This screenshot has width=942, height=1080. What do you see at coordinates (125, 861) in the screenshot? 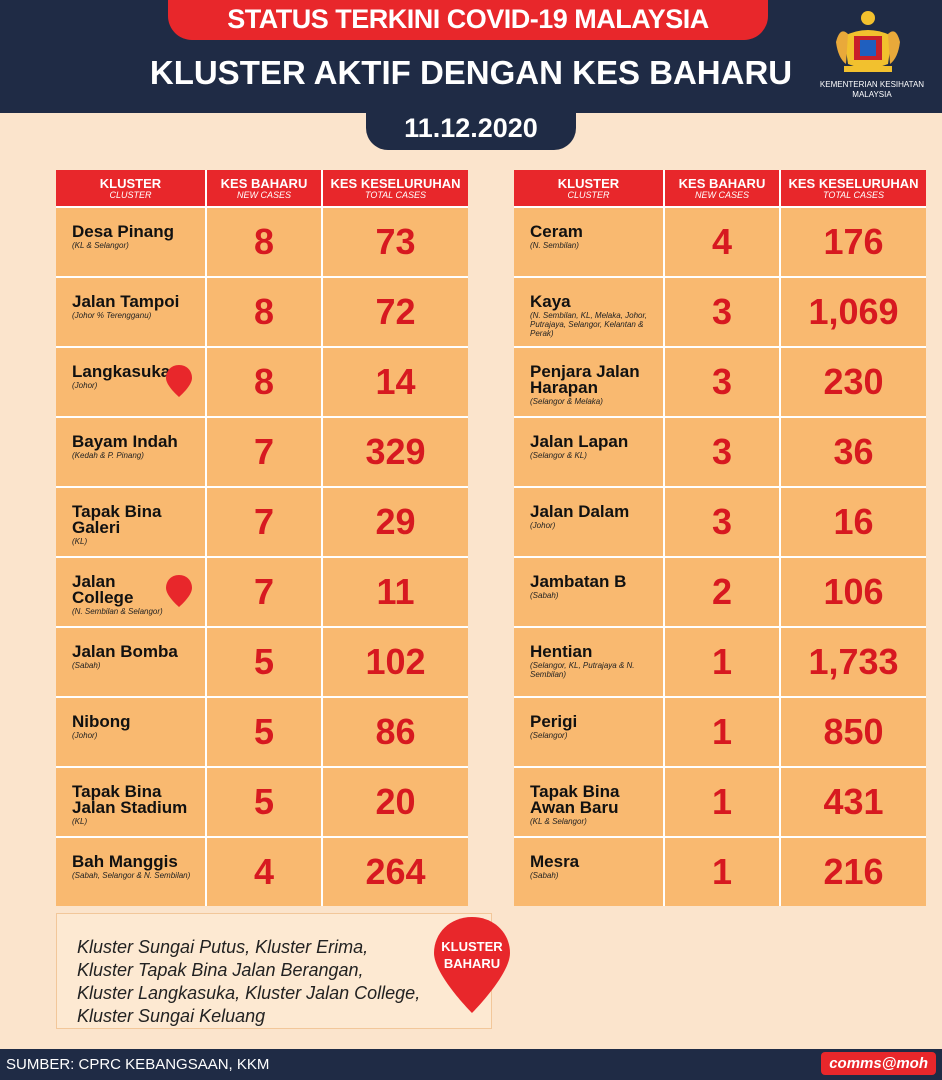
I see `cluster-name: Bah Manggis` at bounding box center [125, 861].